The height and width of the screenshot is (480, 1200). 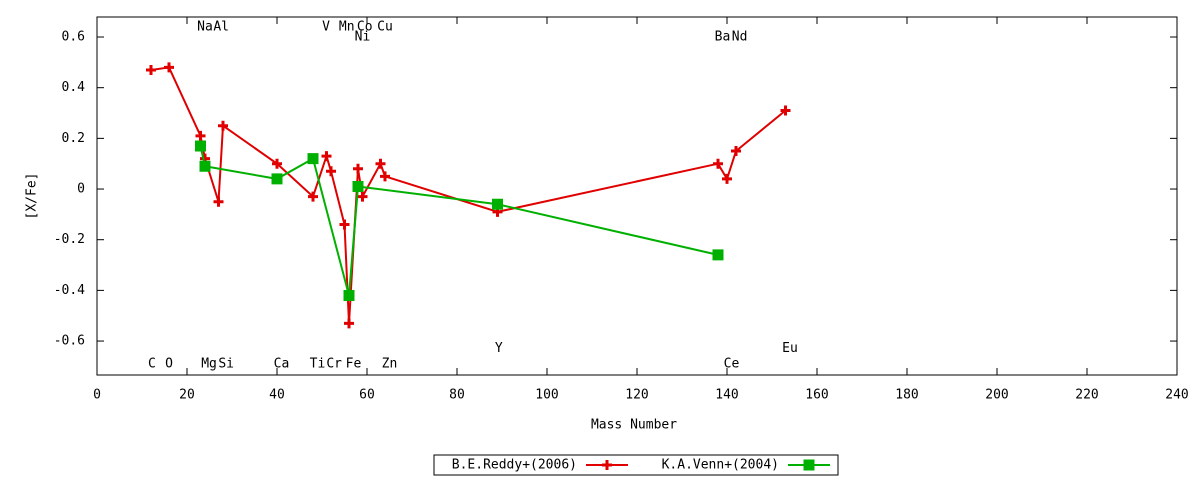 I want to click on element-label: Cu, so click(x=385, y=26).